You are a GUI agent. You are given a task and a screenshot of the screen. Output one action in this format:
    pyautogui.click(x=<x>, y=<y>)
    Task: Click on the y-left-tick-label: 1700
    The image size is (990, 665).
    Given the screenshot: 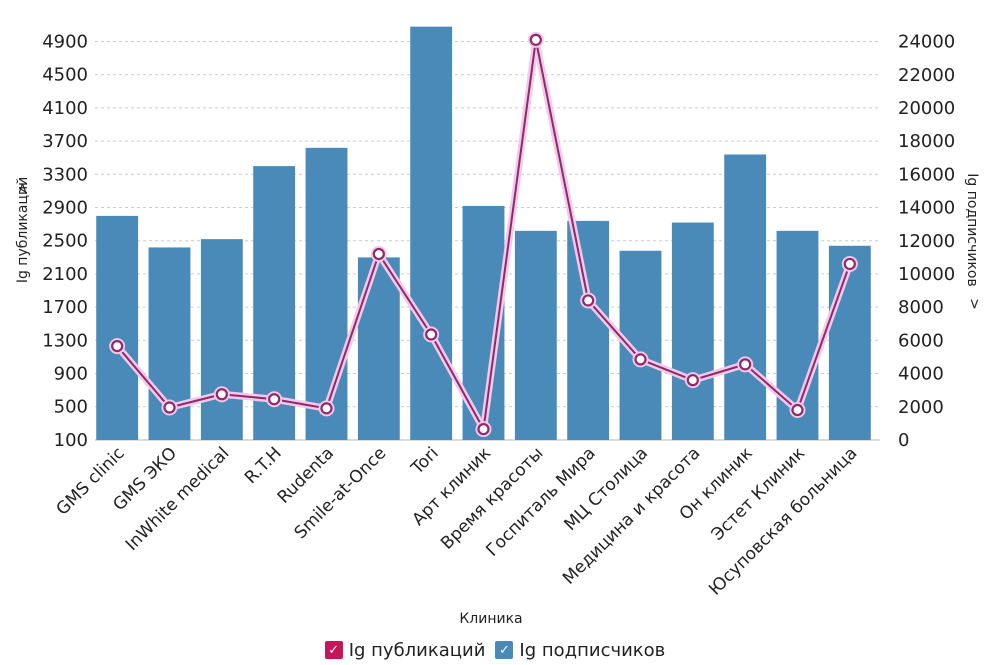 What is the action you would take?
    pyautogui.click(x=65, y=307)
    